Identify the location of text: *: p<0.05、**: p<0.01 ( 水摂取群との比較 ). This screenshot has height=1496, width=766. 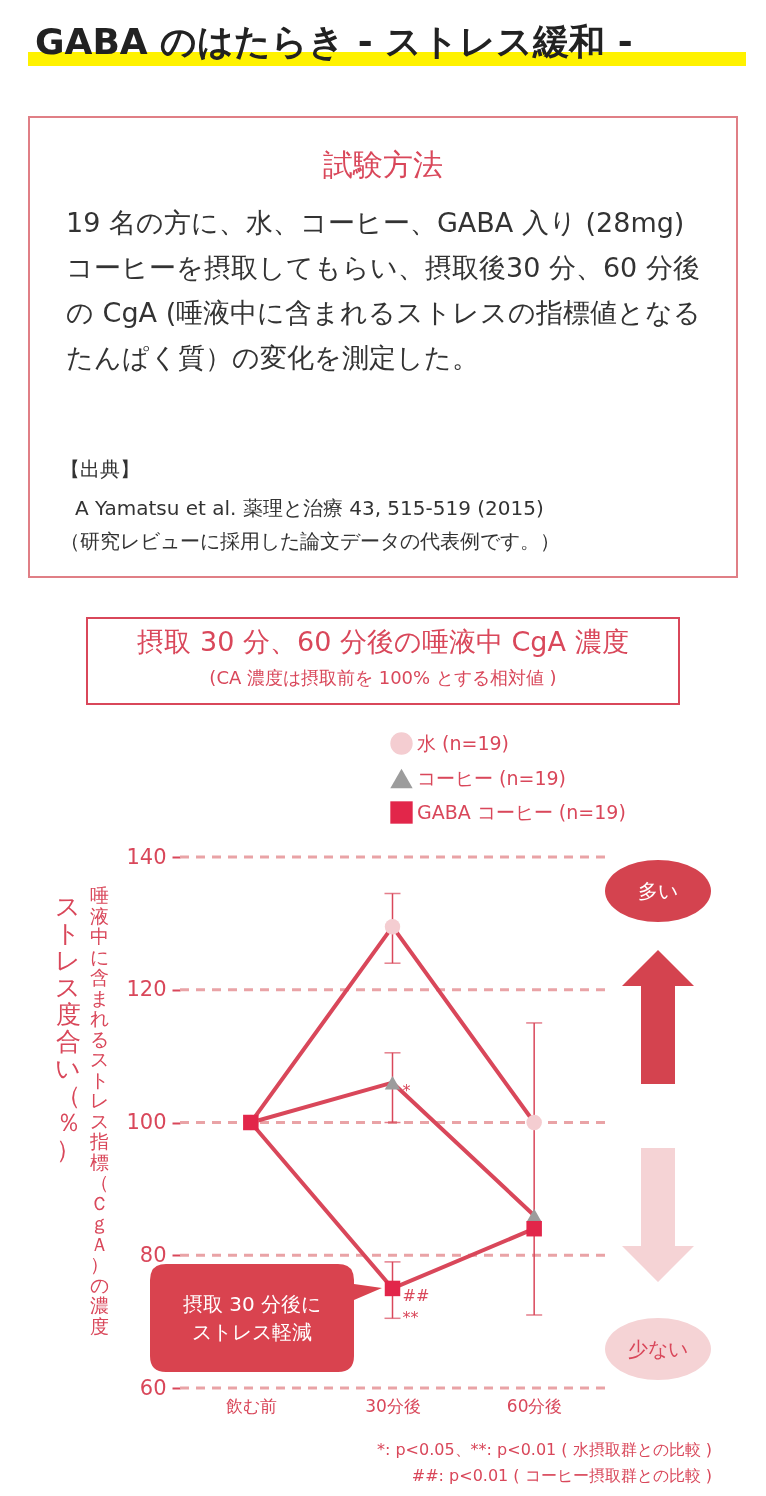
(544, 1450).